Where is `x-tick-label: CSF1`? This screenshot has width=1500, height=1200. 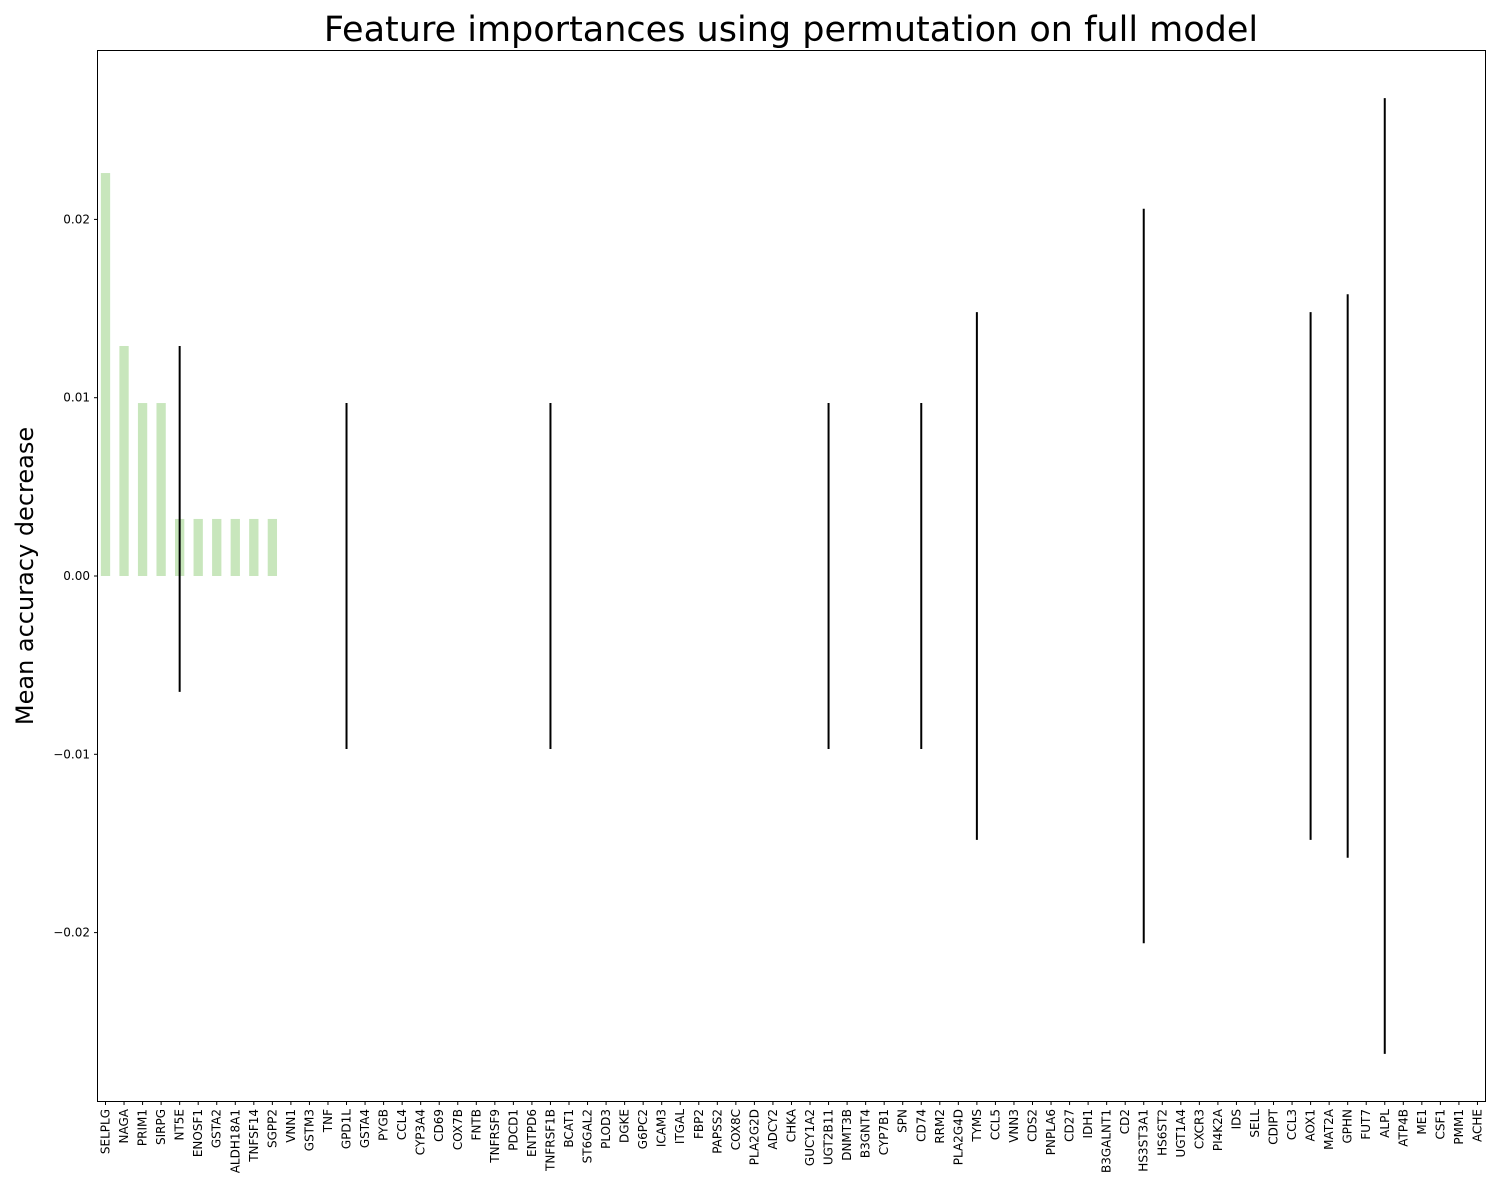
x-tick-label: CSF1 is located at coordinates (1440, 1124).